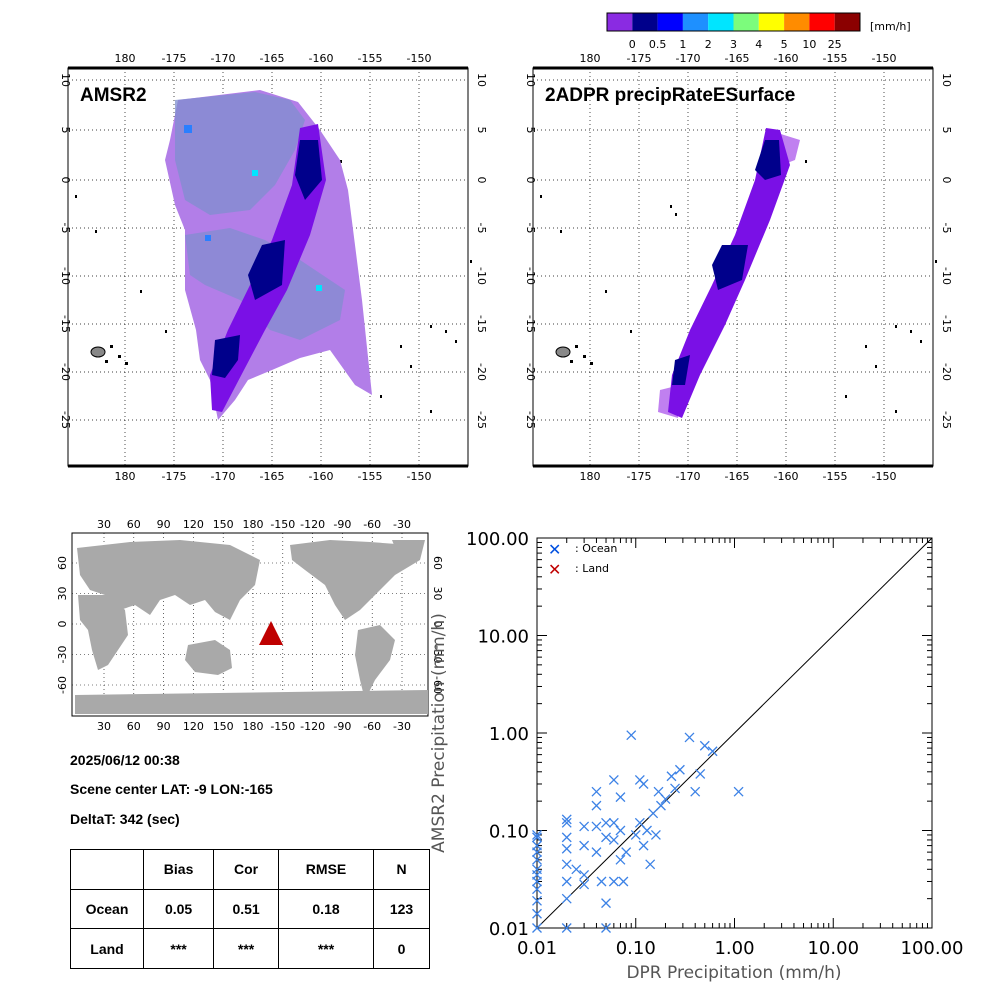 Image resolution: width=1000 pixels, height=1000 pixels. What do you see at coordinates (439, 733) in the screenshot?
I see `y-axis-label: AMSR2 Precipitation (mm/h)` at bounding box center [439, 733].